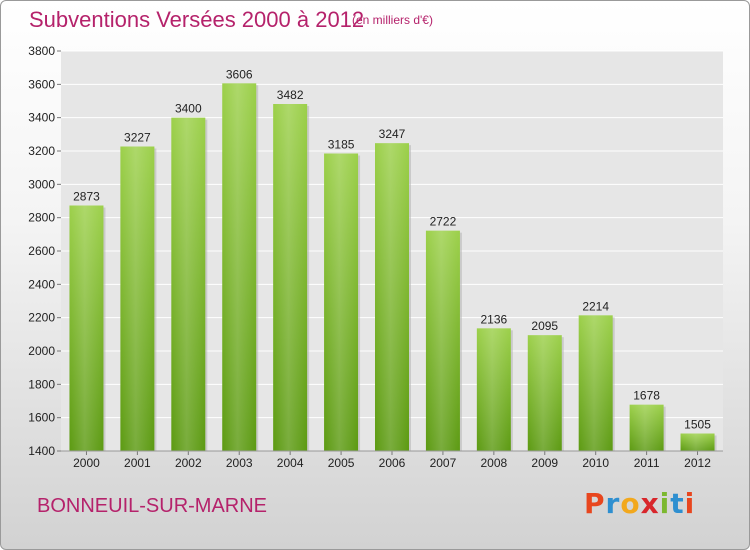  I want to click on y-tick-label: 2200, so click(41, 318).